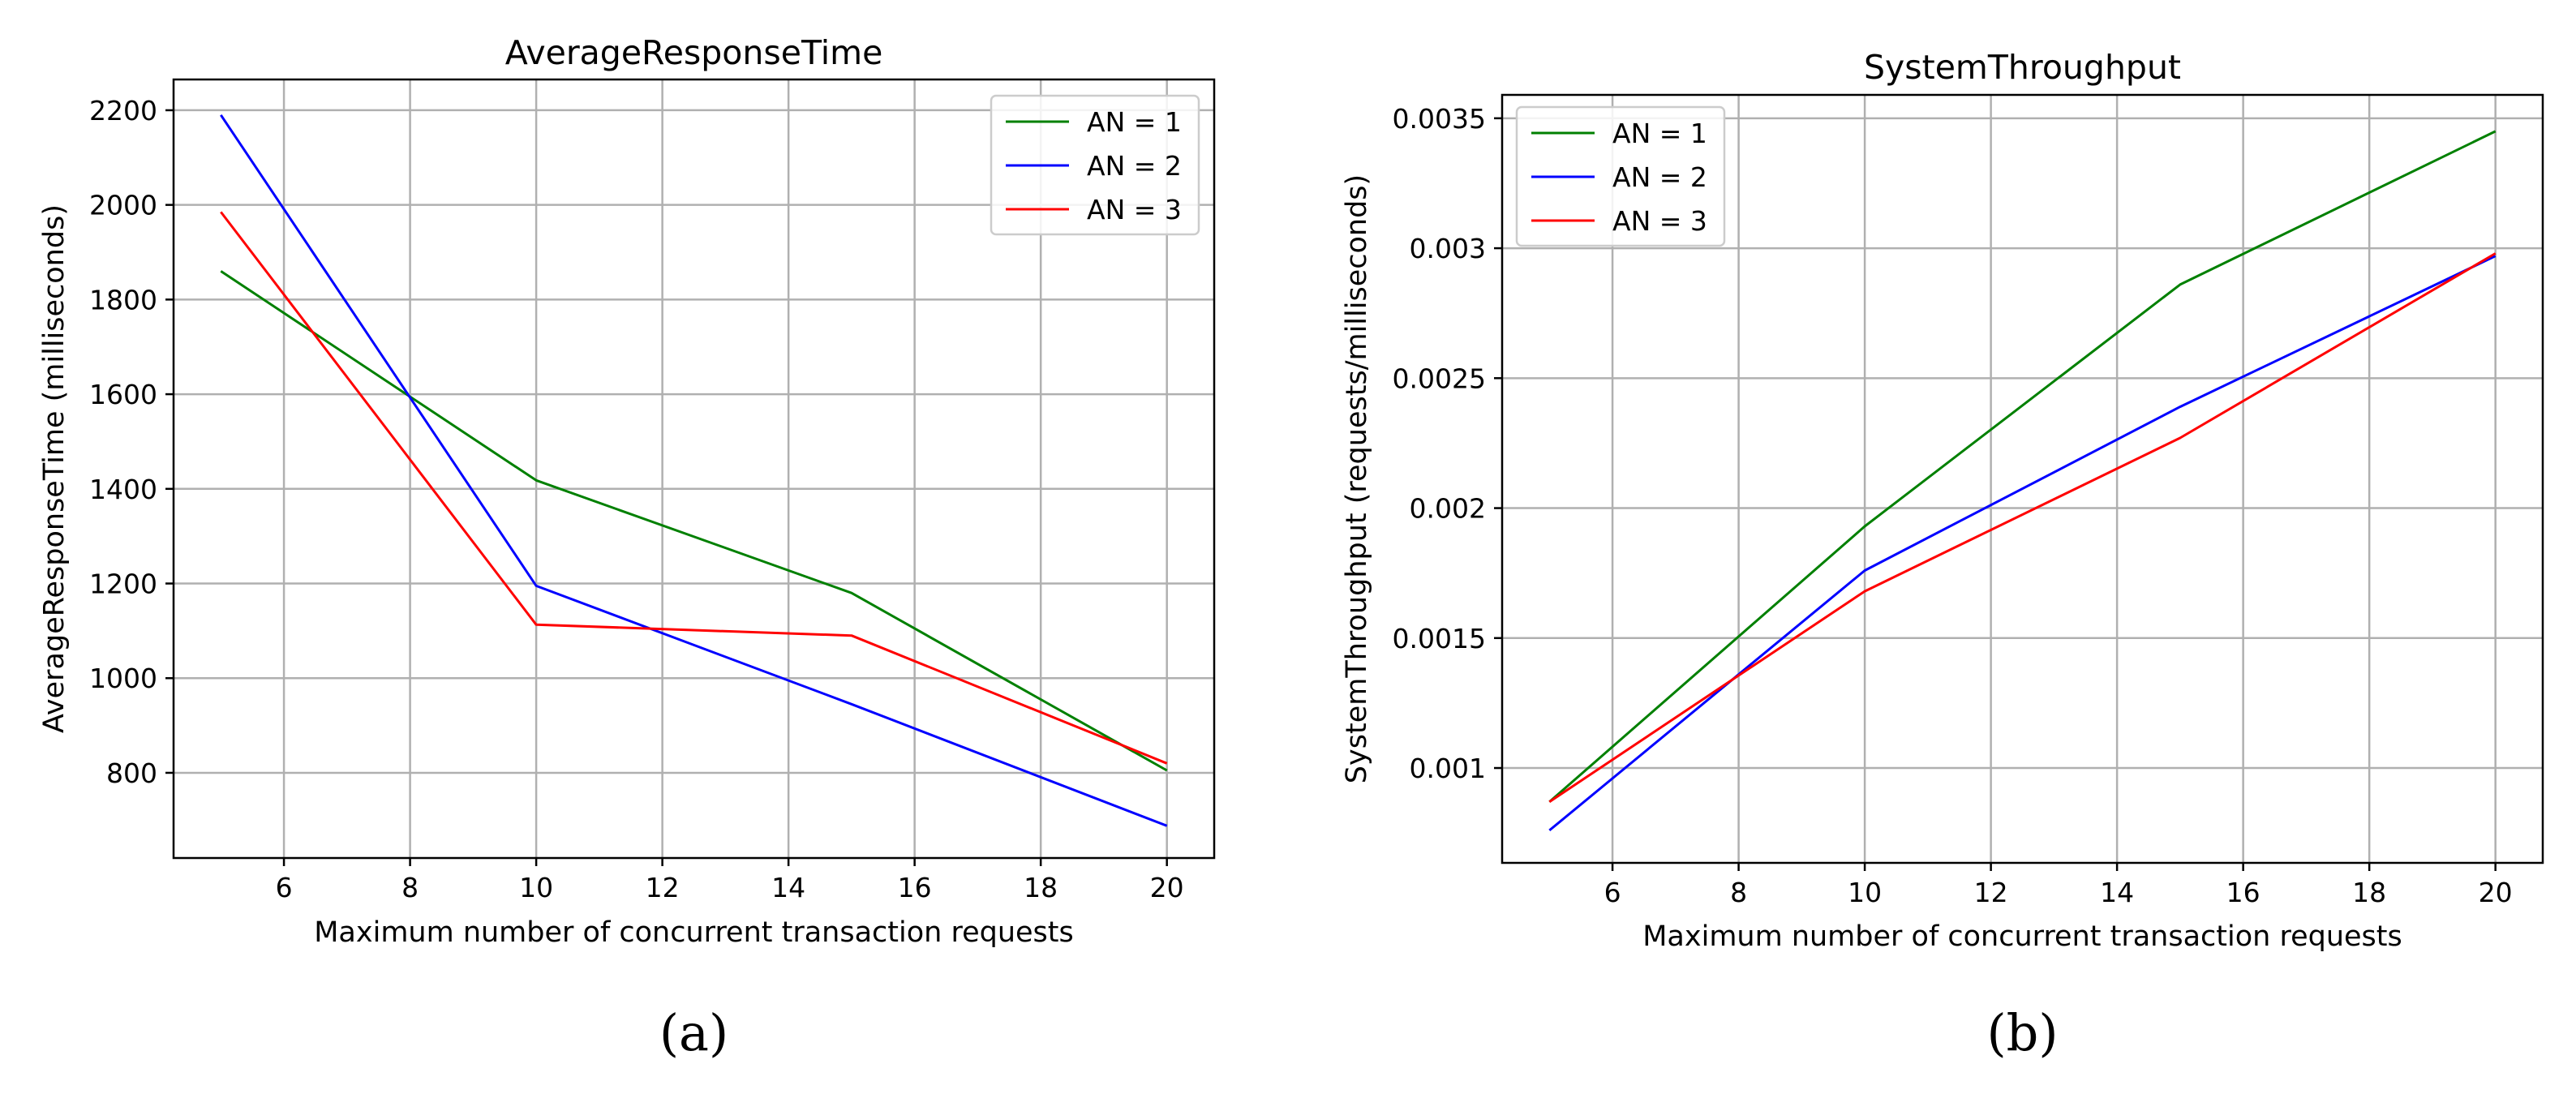 This screenshot has height=1094, width=2576. Describe the element at coordinates (1439, 378) in the screenshot. I see `y-tick-label: 0.0025` at that location.